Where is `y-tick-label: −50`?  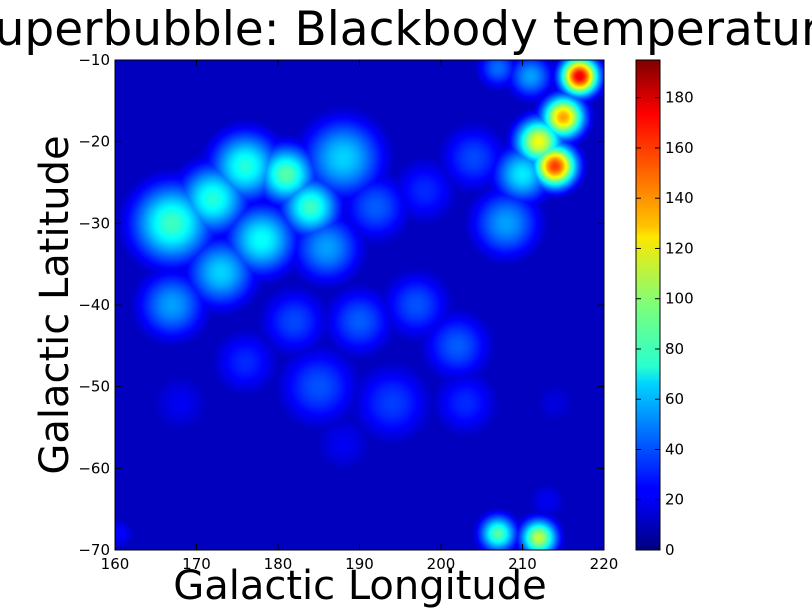
y-tick-label: −50 is located at coordinates (94, 387).